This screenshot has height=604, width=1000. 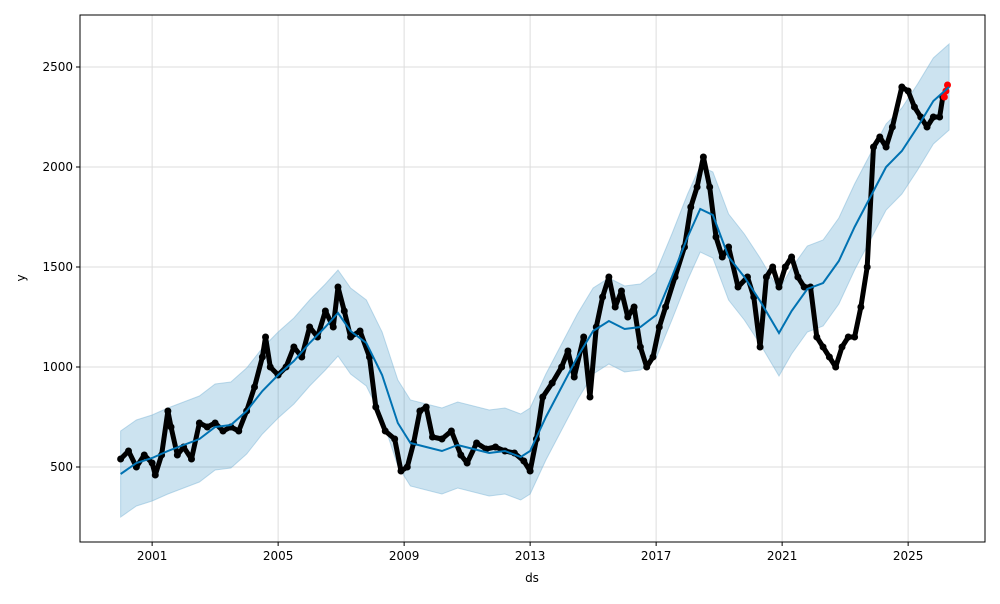 What do you see at coordinates (908, 556) in the screenshot?
I see `x-tick-label: 2025` at bounding box center [908, 556].